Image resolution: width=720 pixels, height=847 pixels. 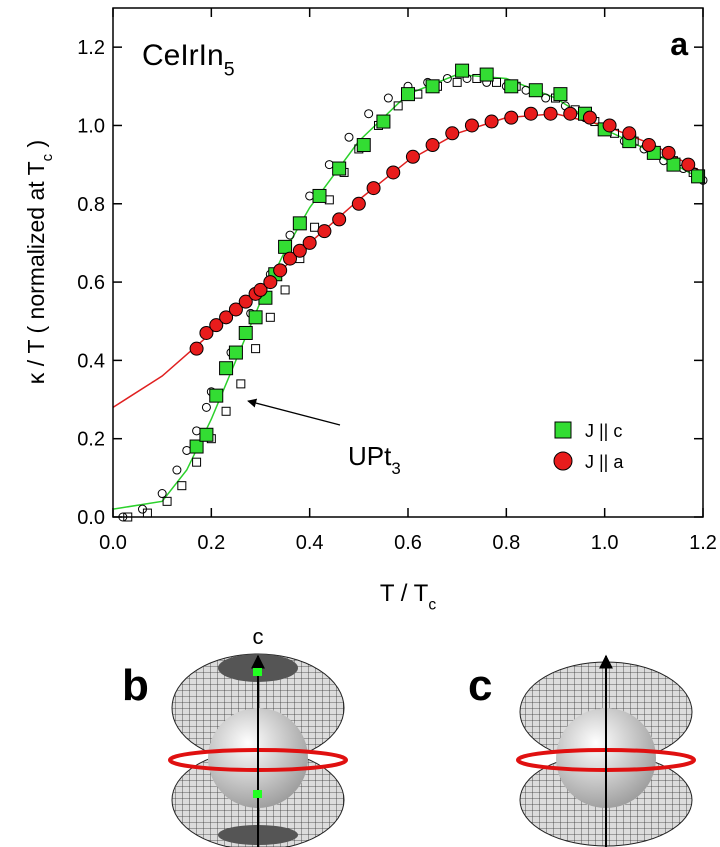 I want to click on text-part: CeIrIn, so click(x=183, y=55).